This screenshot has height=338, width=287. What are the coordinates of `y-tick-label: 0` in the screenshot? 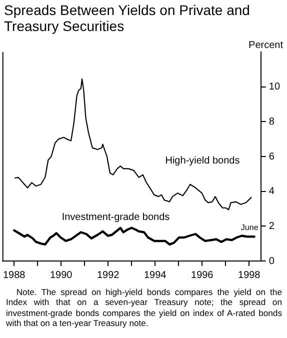 It's located at (271, 261).